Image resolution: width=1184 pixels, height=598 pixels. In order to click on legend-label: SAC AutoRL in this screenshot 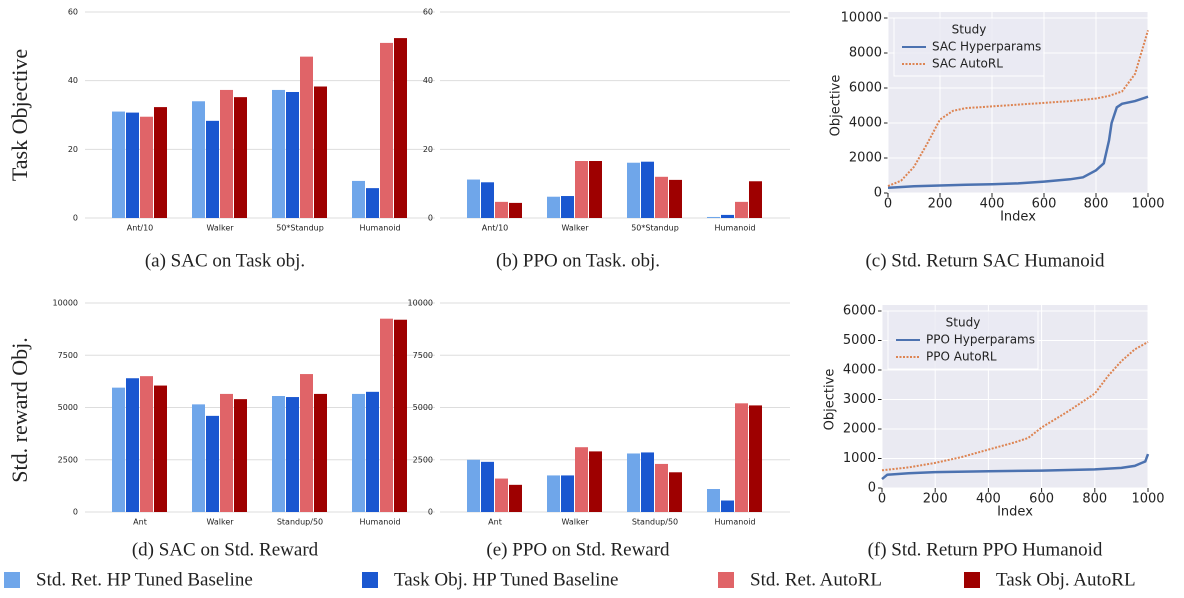, I will do `click(967, 64)`.